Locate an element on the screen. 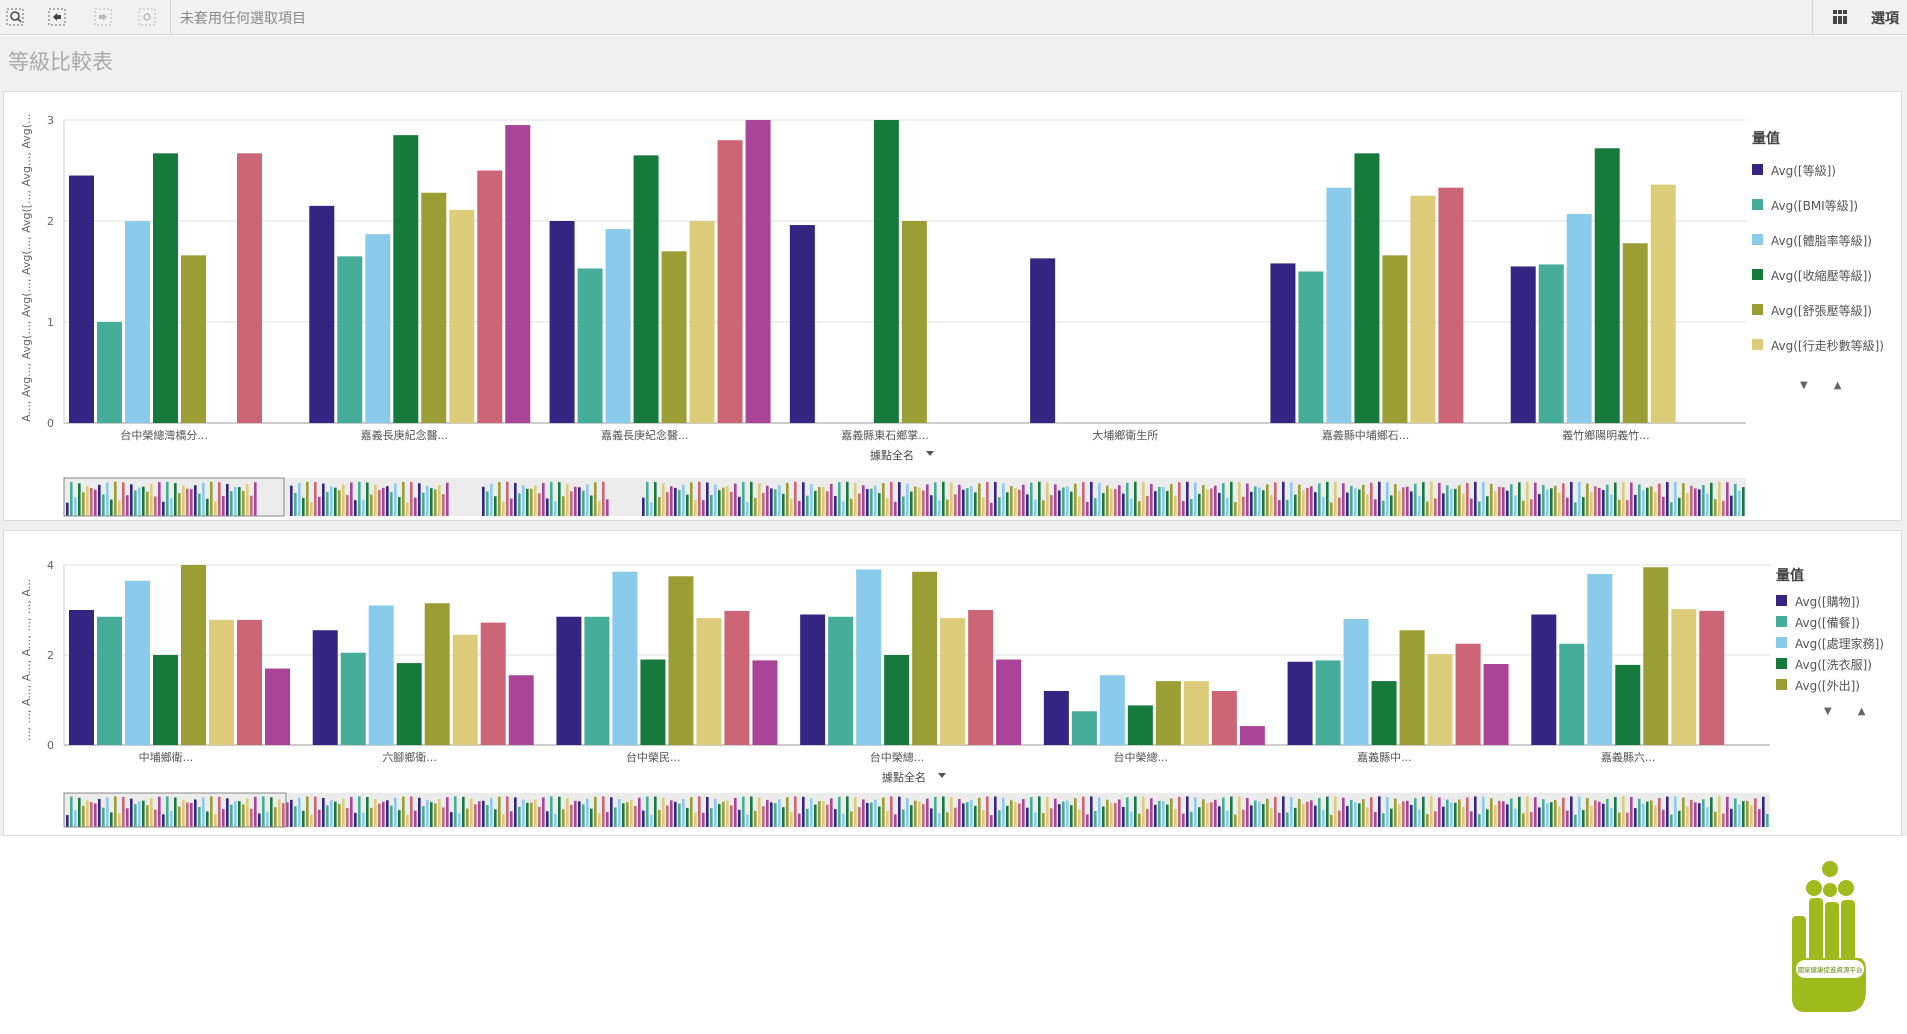  options-button: 選項 is located at coordinates (1885, 19).